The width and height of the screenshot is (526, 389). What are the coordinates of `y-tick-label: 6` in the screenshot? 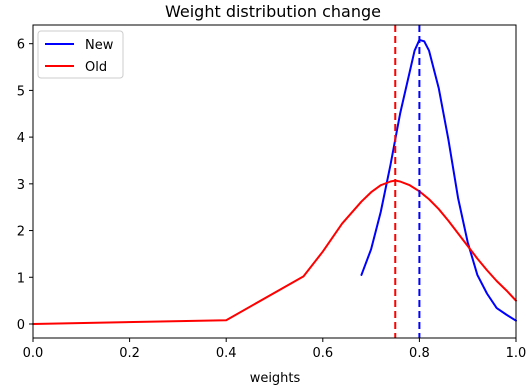 It's located at (21, 45).